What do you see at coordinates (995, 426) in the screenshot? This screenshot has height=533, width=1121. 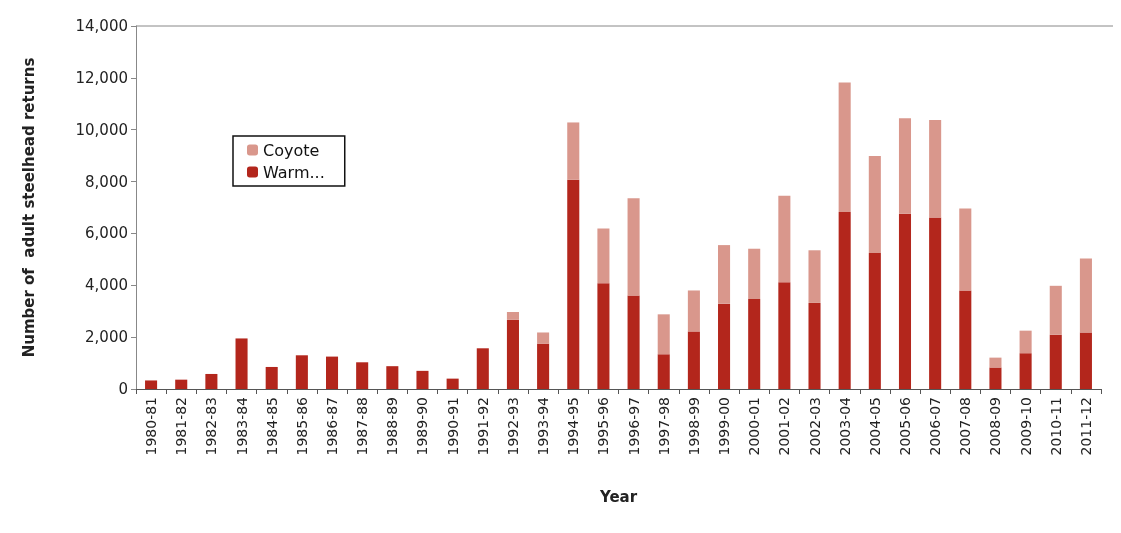 I see `x-tick-label: 2008-09` at bounding box center [995, 426].